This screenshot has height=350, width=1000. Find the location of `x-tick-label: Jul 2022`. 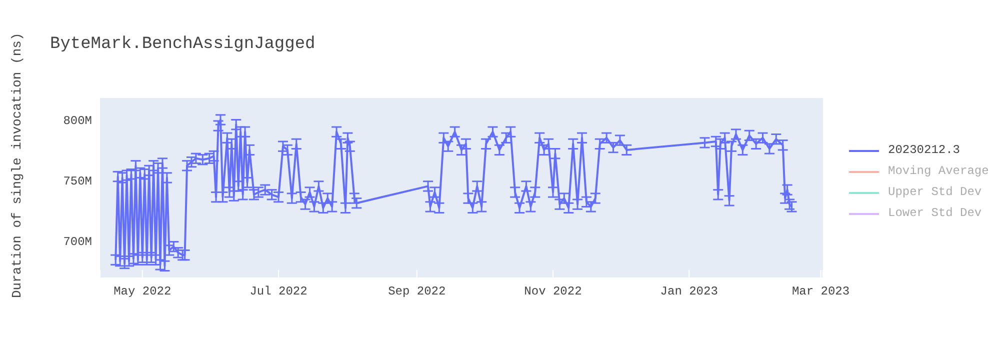

x-tick-label: Jul 2022 is located at coordinates (279, 291).